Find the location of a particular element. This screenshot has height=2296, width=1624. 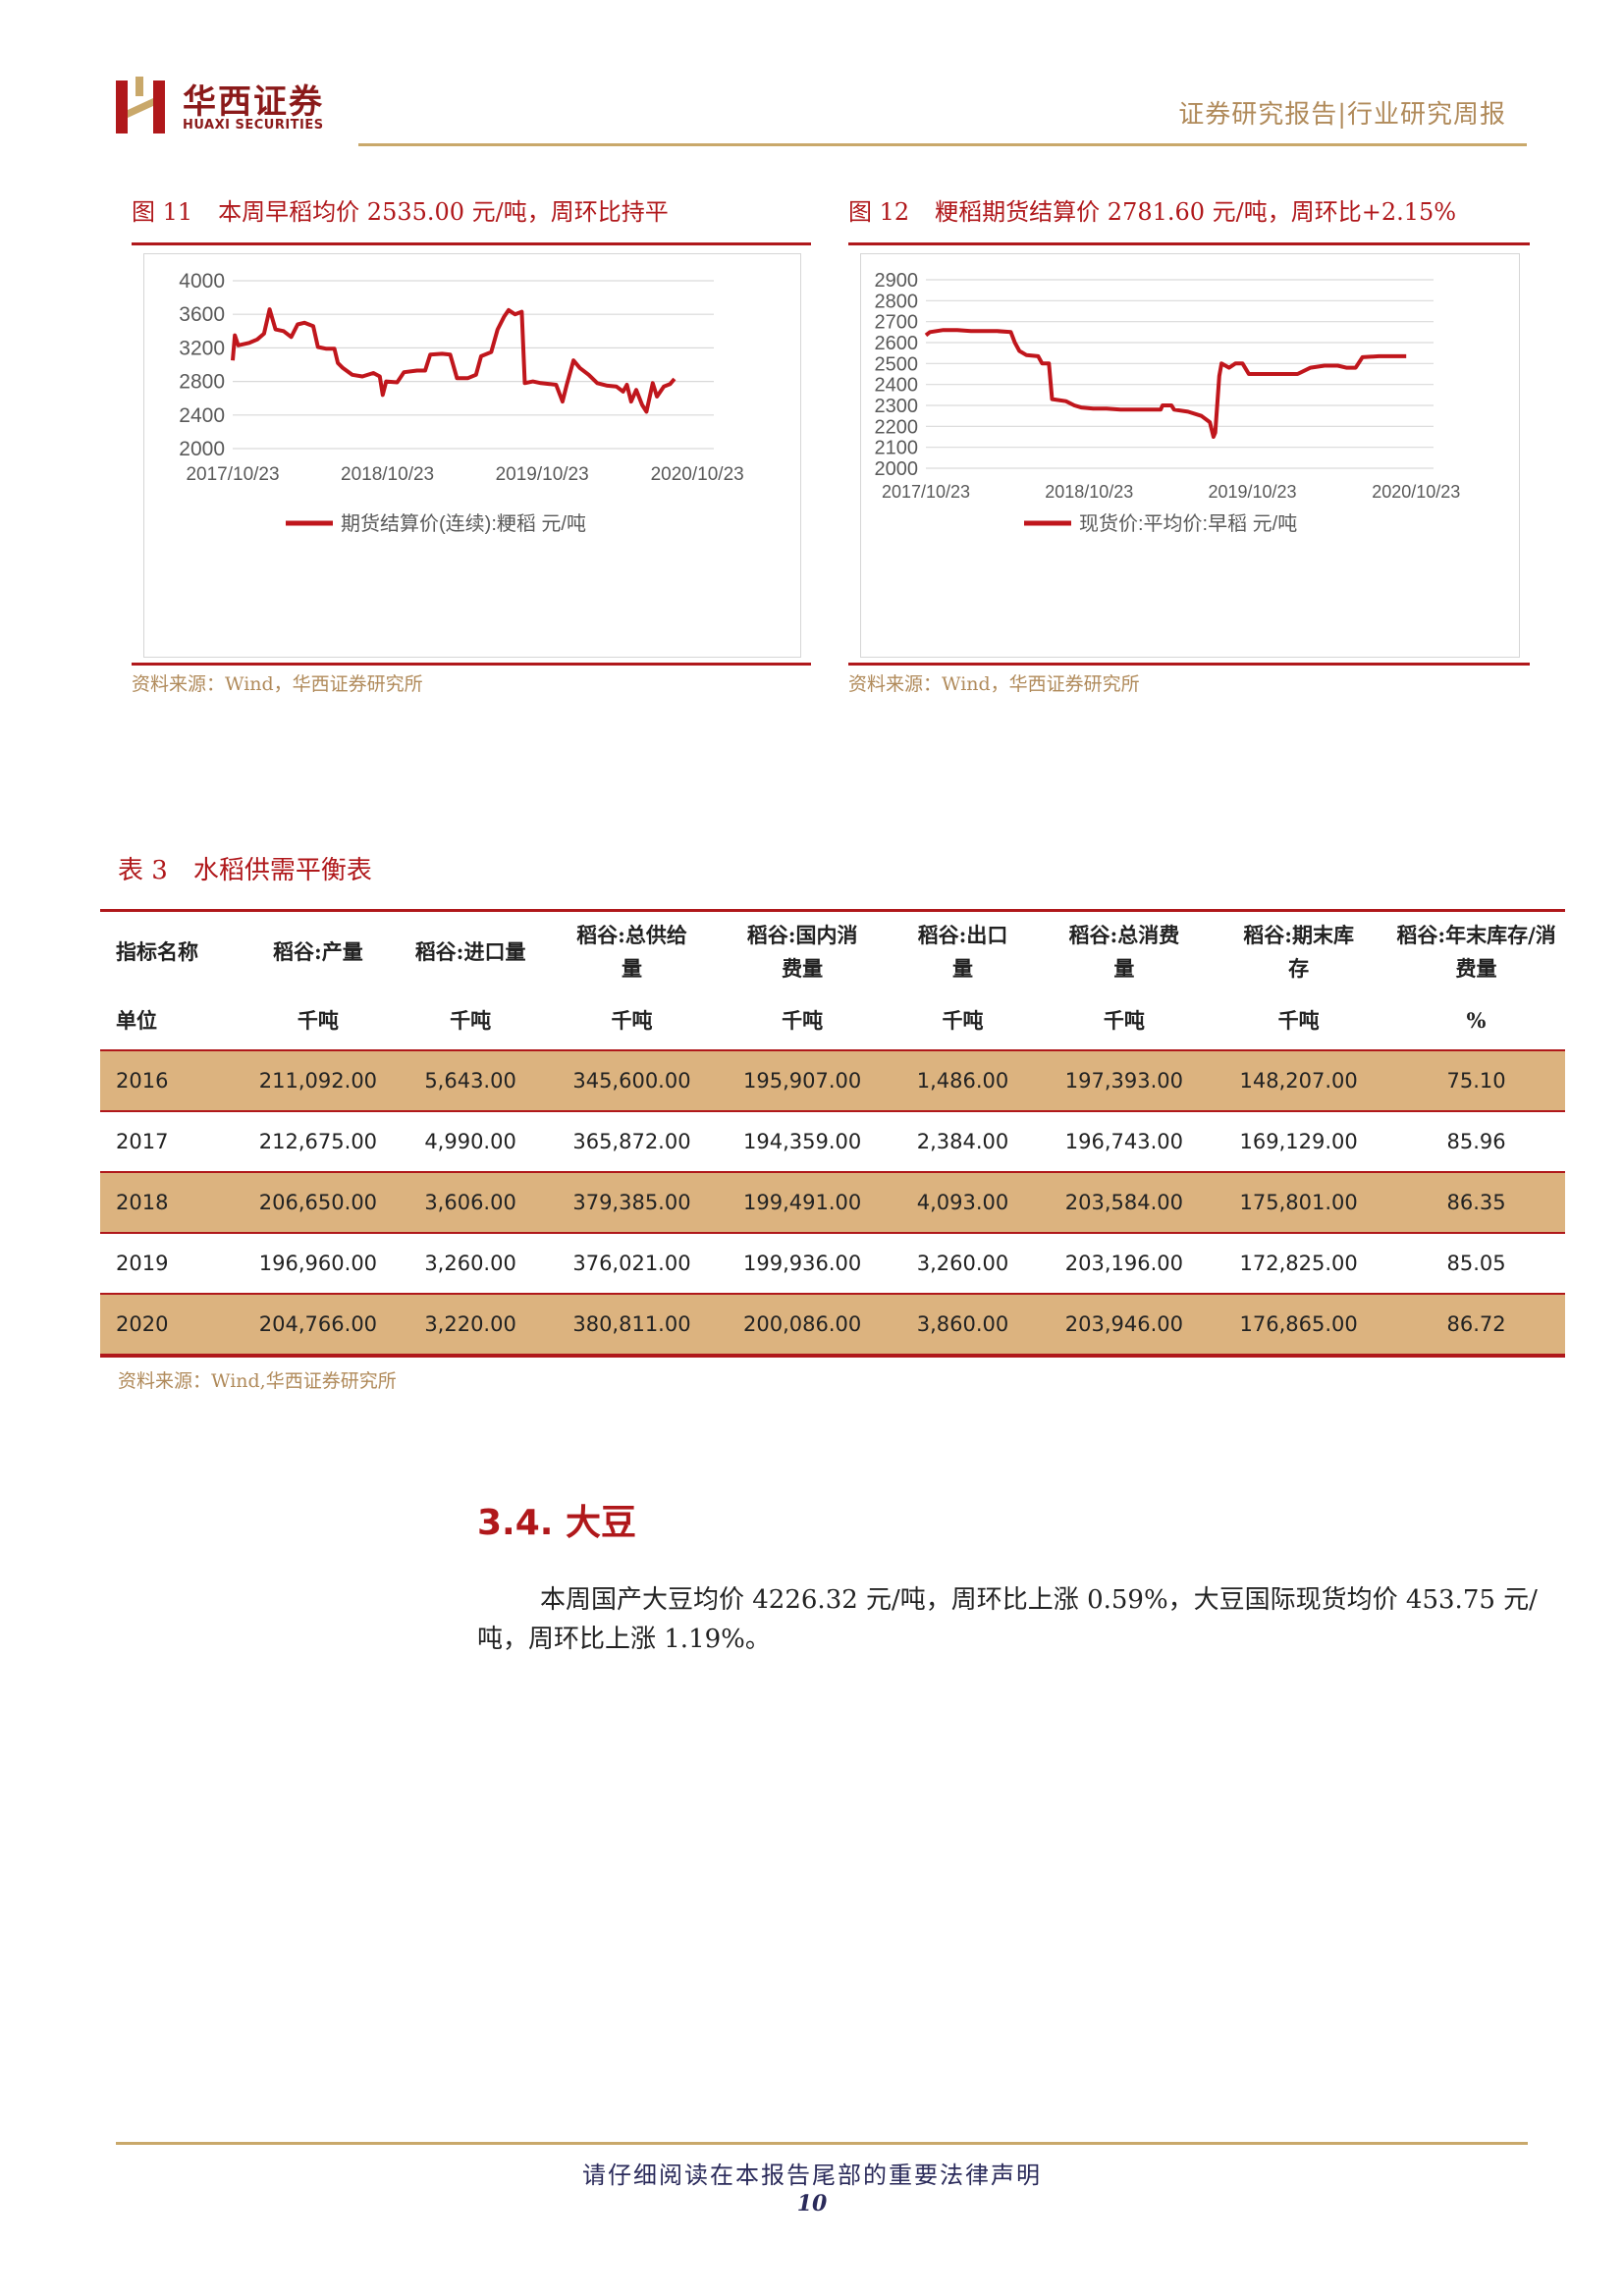

table-cell: 194,359.00 is located at coordinates (803, 1141).